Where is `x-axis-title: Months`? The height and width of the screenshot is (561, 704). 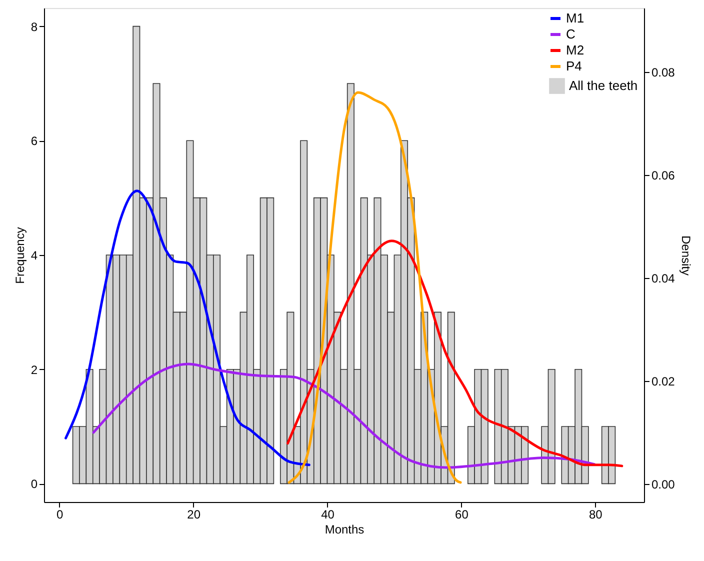
x-axis-title: Months is located at coordinates (344, 529).